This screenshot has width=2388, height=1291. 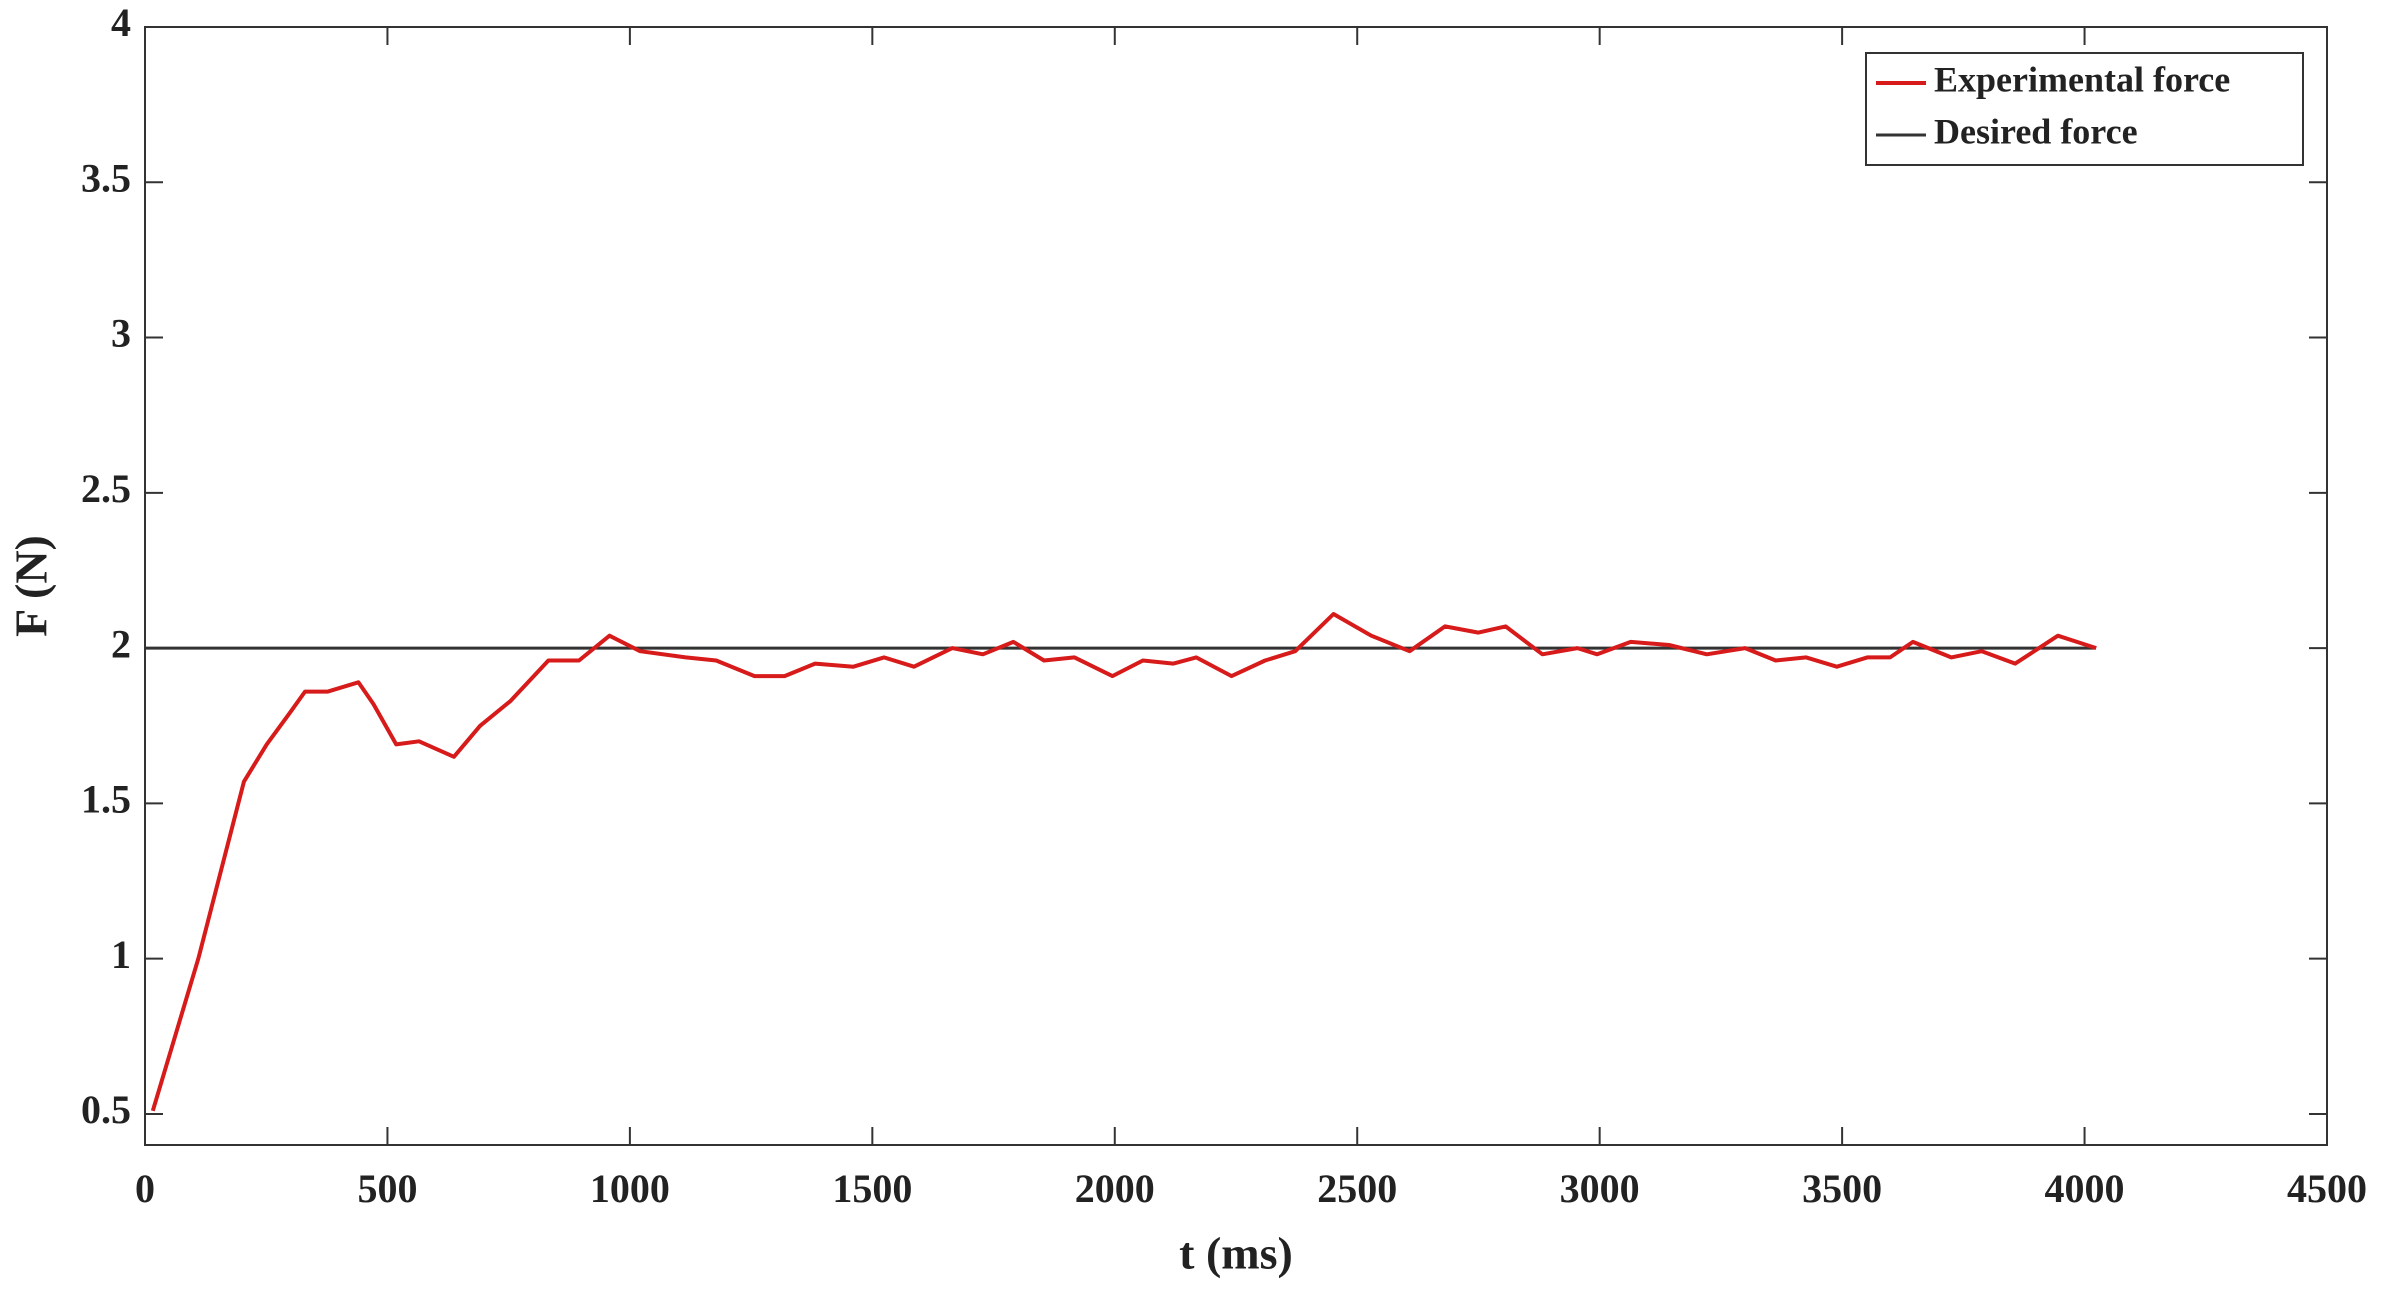 What do you see at coordinates (121, 643) in the screenshot?
I see `y-tick-label: 2` at bounding box center [121, 643].